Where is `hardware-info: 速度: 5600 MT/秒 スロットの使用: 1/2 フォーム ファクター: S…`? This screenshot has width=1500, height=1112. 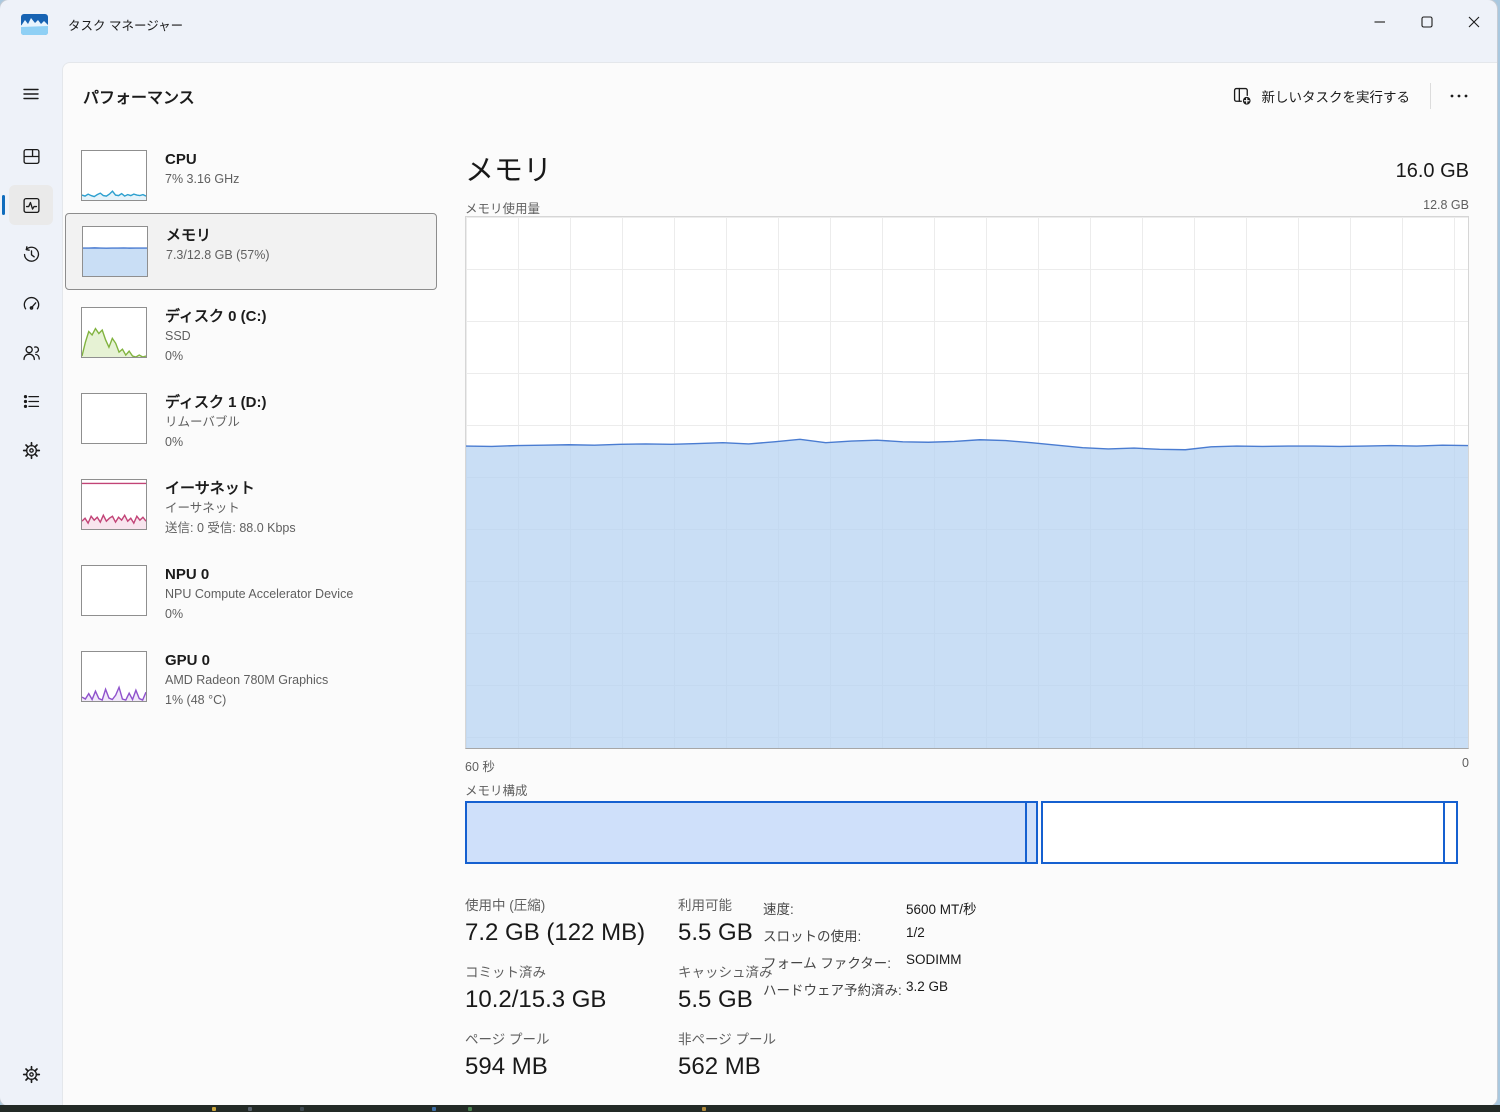 hardware-info: 速度: 5600 MT/秒 スロットの使用: 1/2 フォーム ファクター: S… is located at coordinates (870, 948).